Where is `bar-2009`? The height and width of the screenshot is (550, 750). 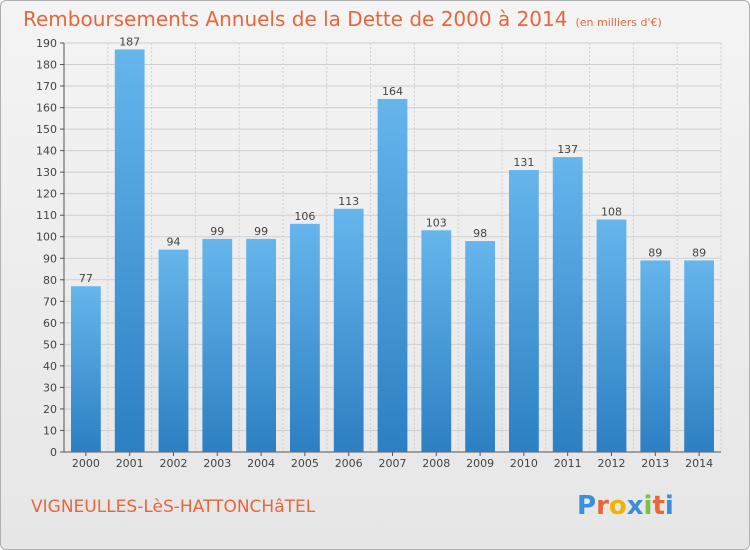 bar-2009 is located at coordinates (480, 346).